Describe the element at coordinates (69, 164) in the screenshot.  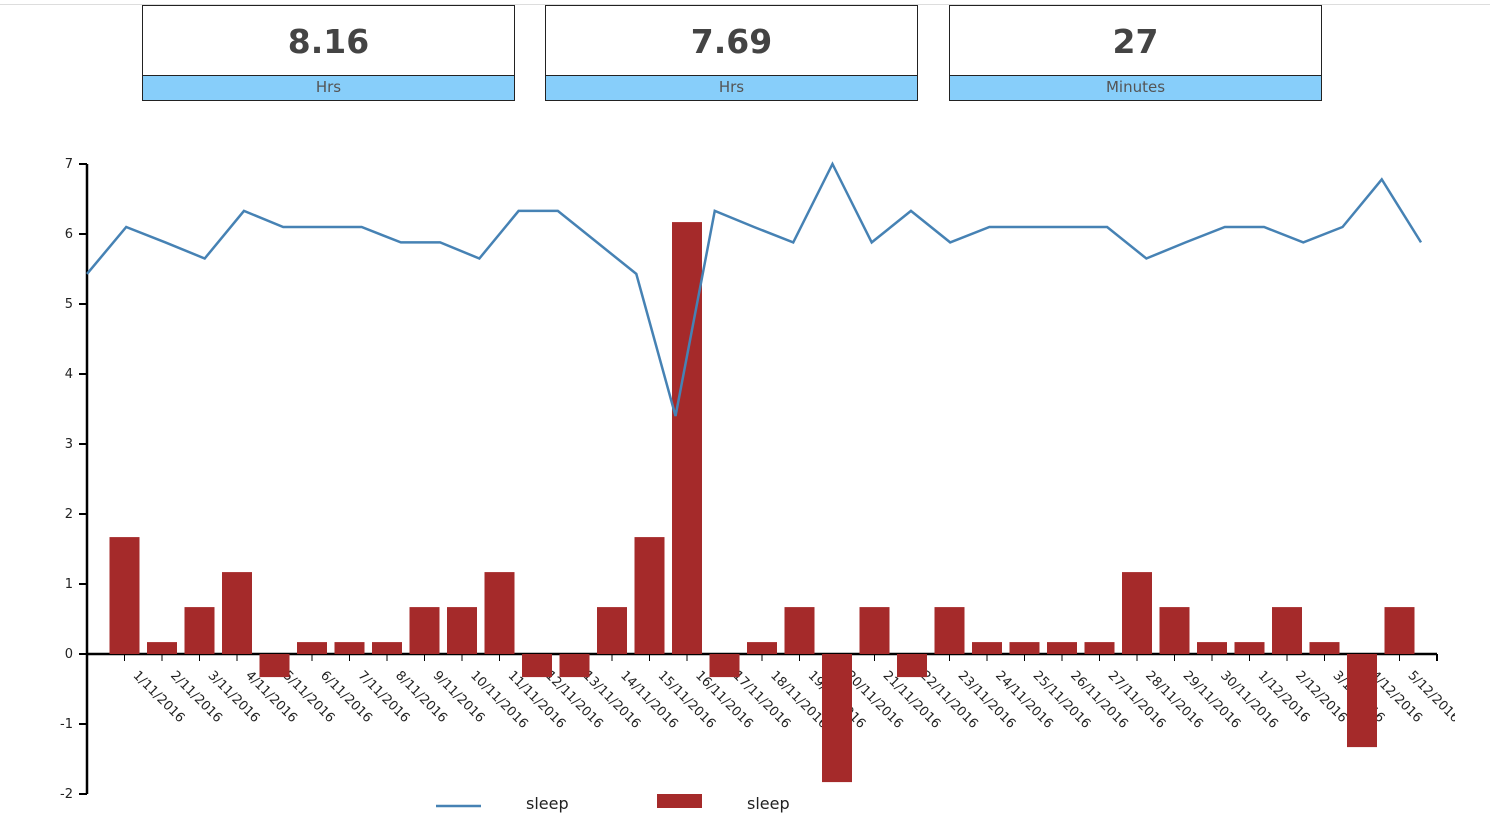
I see `y-tick-label: 7` at that location.